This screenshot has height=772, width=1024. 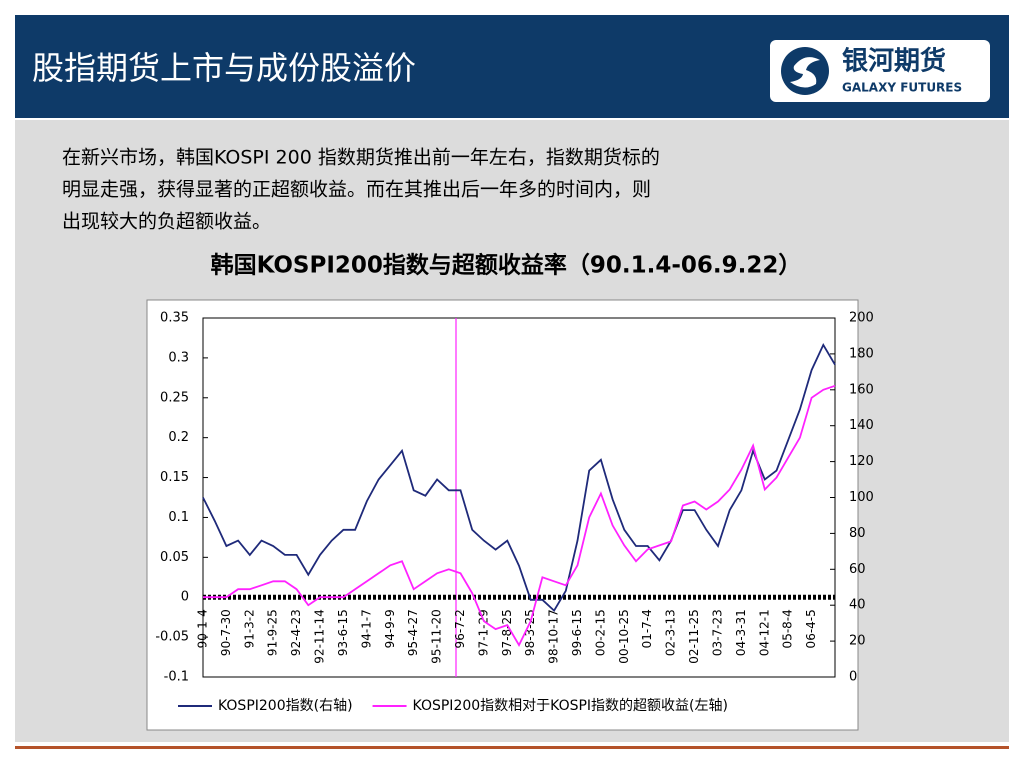 I want to click on x-tick-label: 00-2-15, so click(x=600, y=632).